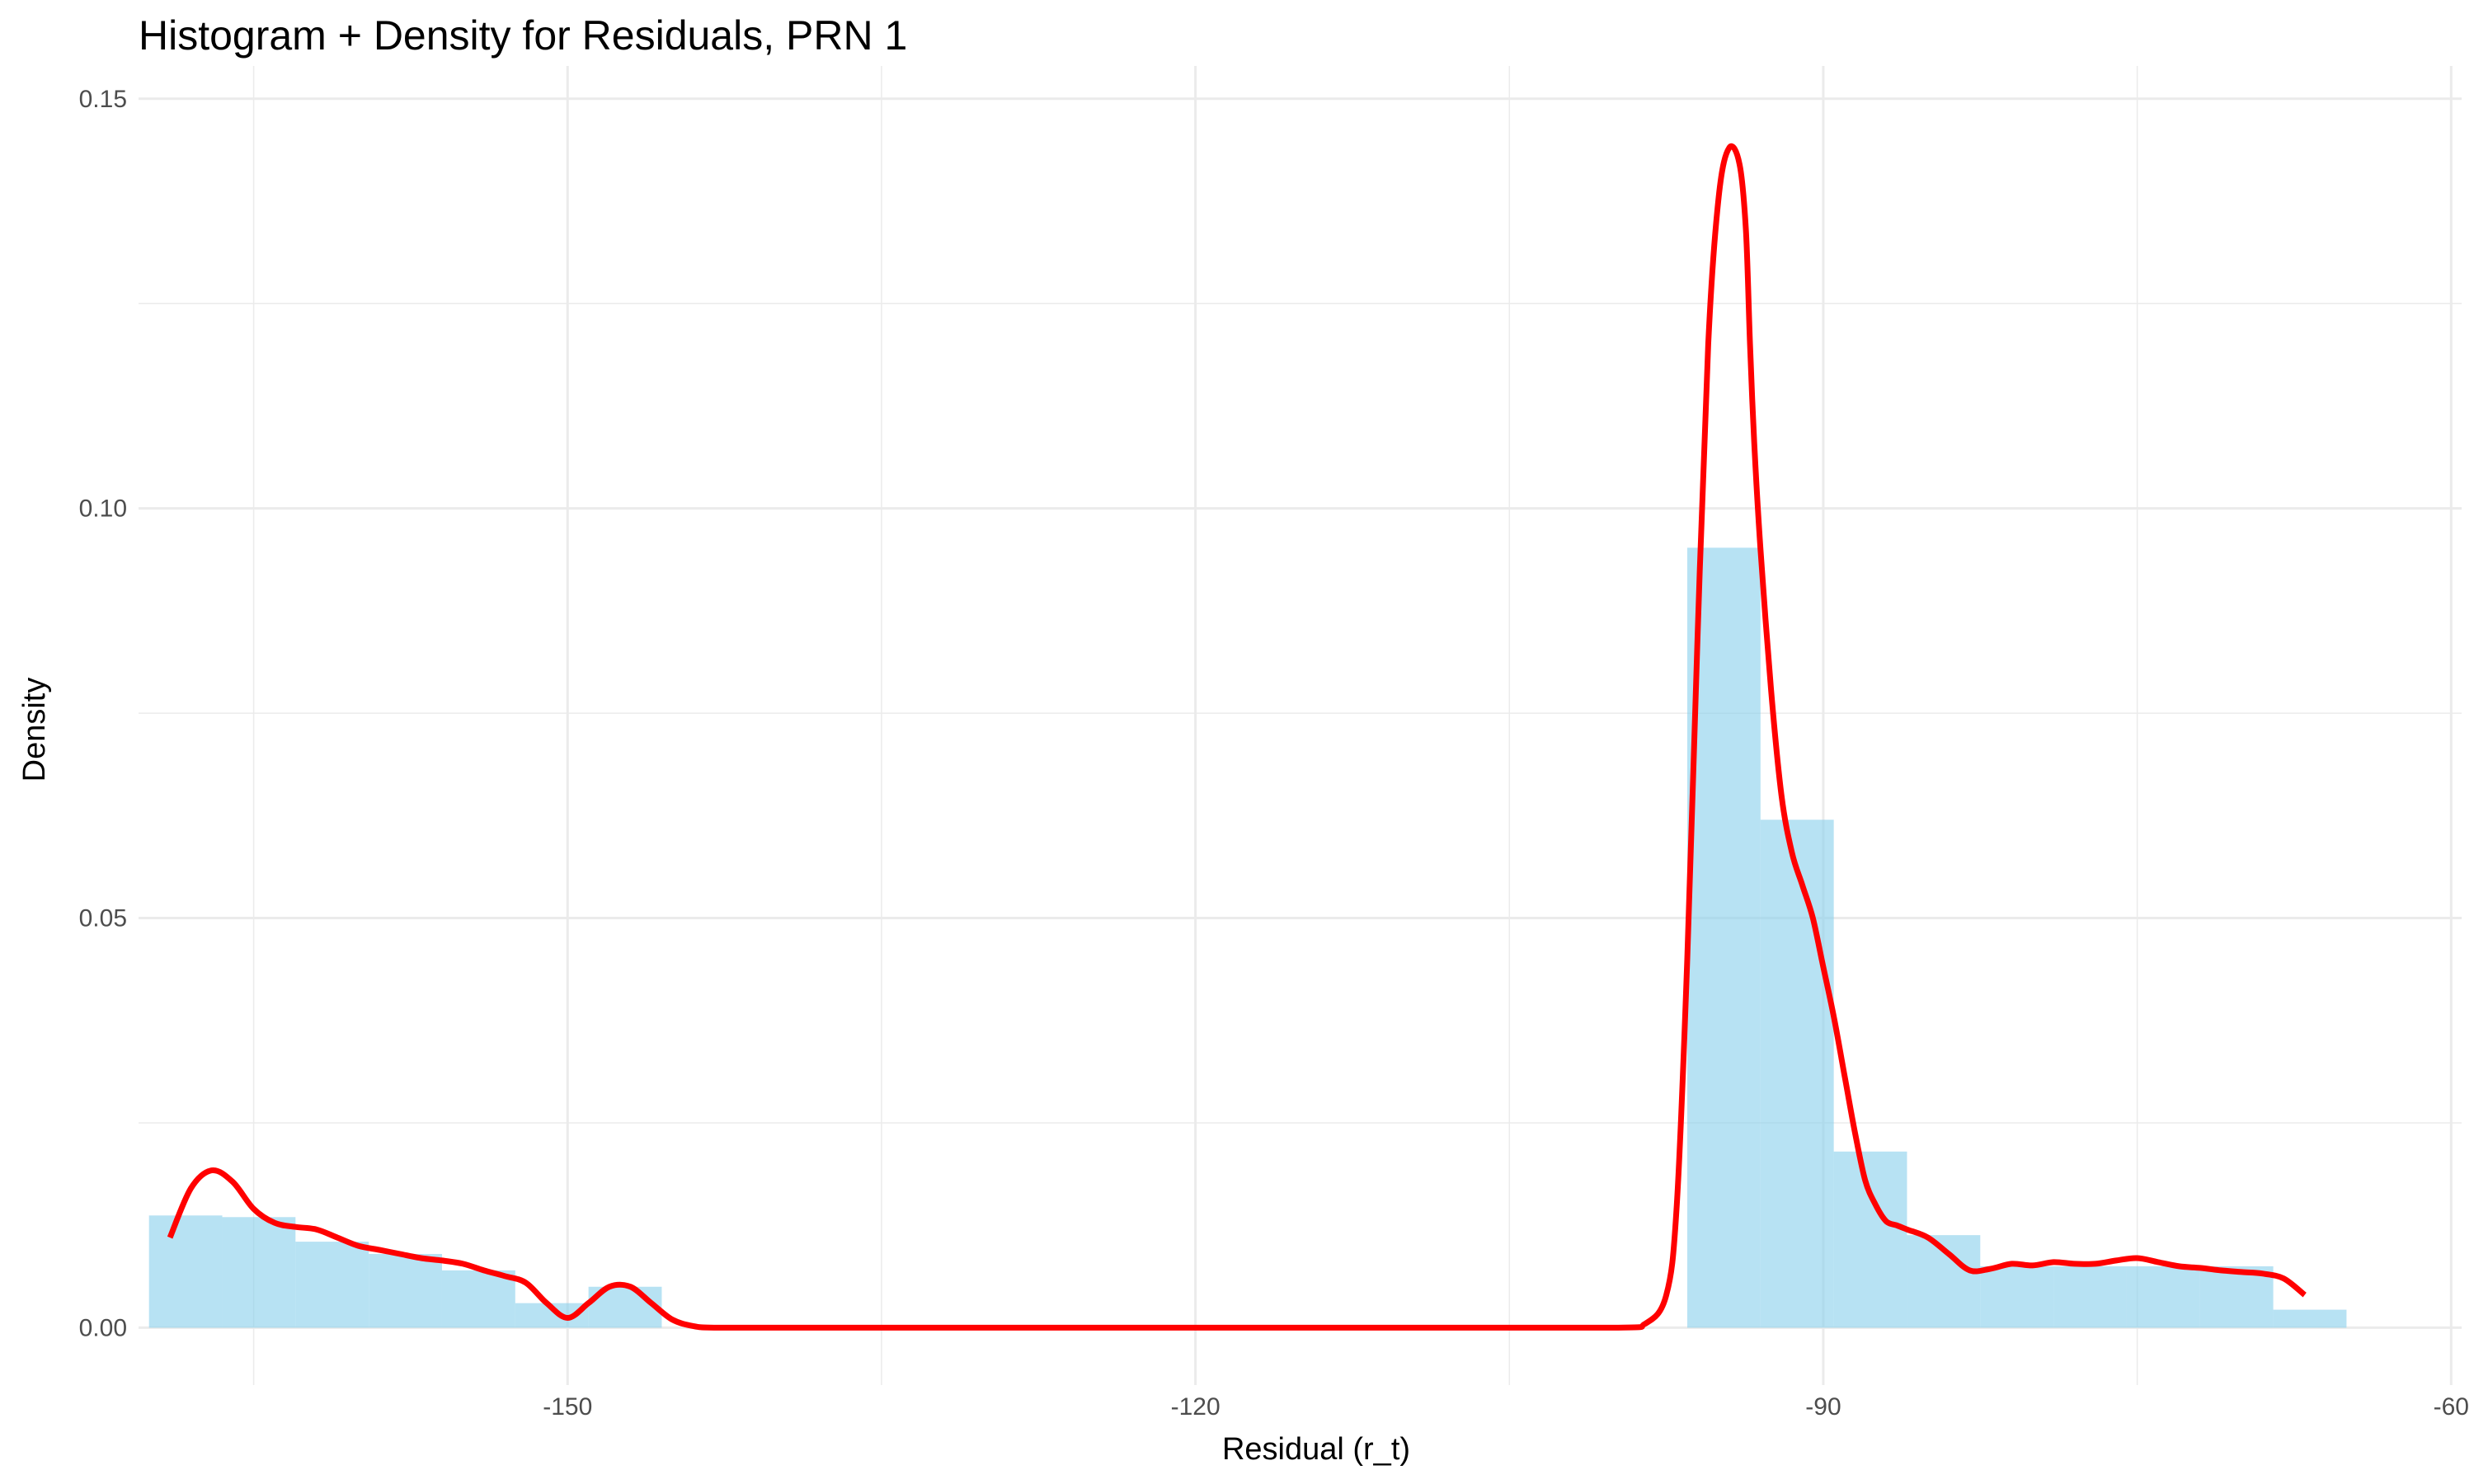 The height and width of the screenshot is (1484, 2474). Describe the element at coordinates (1196, 1407) in the screenshot. I see `x-tick-label-1: -120` at that location.